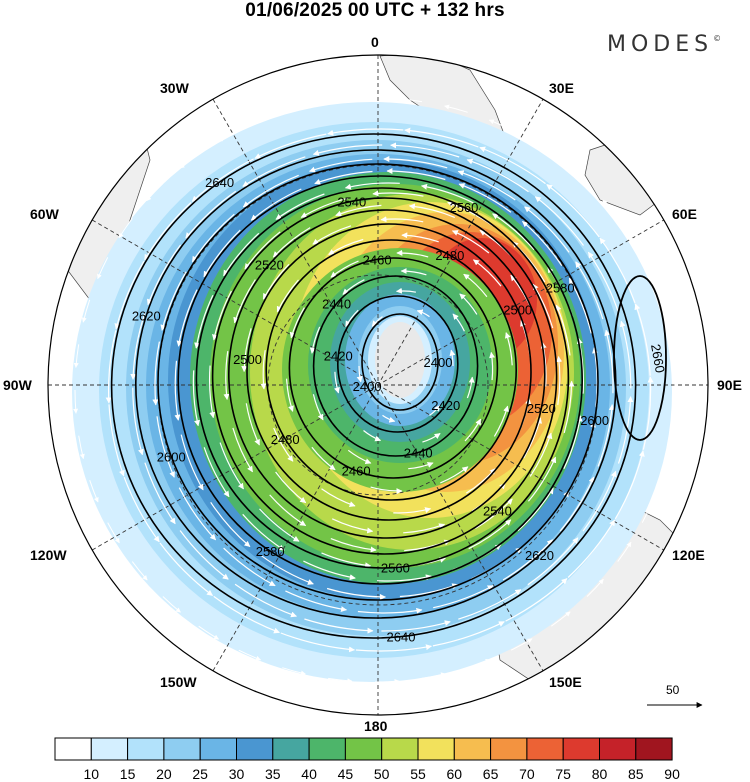  Describe the element at coordinates (599, 774) in the screenshot. I see `colorbar-label: 80` at that location.